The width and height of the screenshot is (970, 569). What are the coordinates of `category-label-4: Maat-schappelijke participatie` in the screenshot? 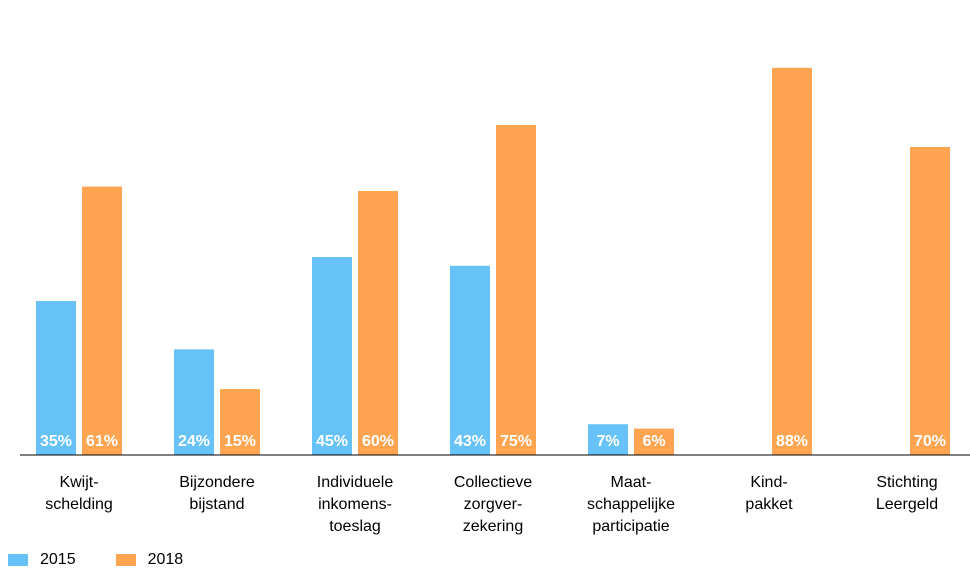 It's located at (631, 504).